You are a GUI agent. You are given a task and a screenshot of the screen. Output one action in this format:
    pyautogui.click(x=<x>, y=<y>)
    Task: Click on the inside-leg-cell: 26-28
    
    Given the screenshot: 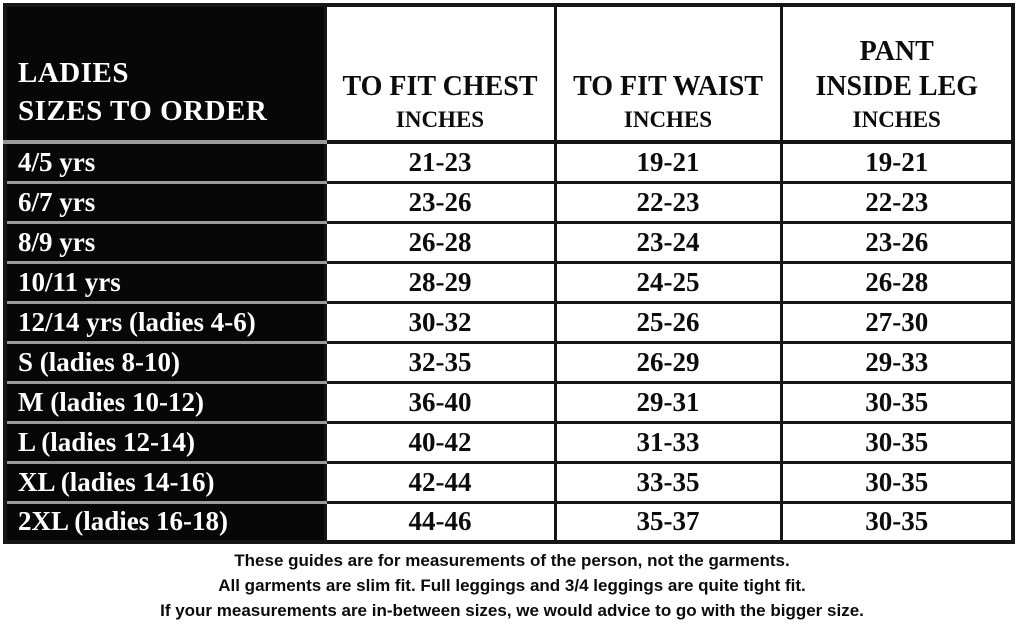 What is the action you would take?
    pyautogui.click(x=897, y=282)
    